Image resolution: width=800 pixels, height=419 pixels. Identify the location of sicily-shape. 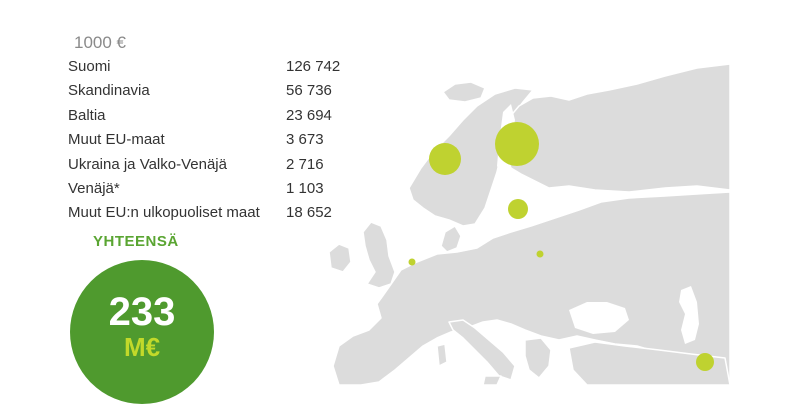
(492, 380).